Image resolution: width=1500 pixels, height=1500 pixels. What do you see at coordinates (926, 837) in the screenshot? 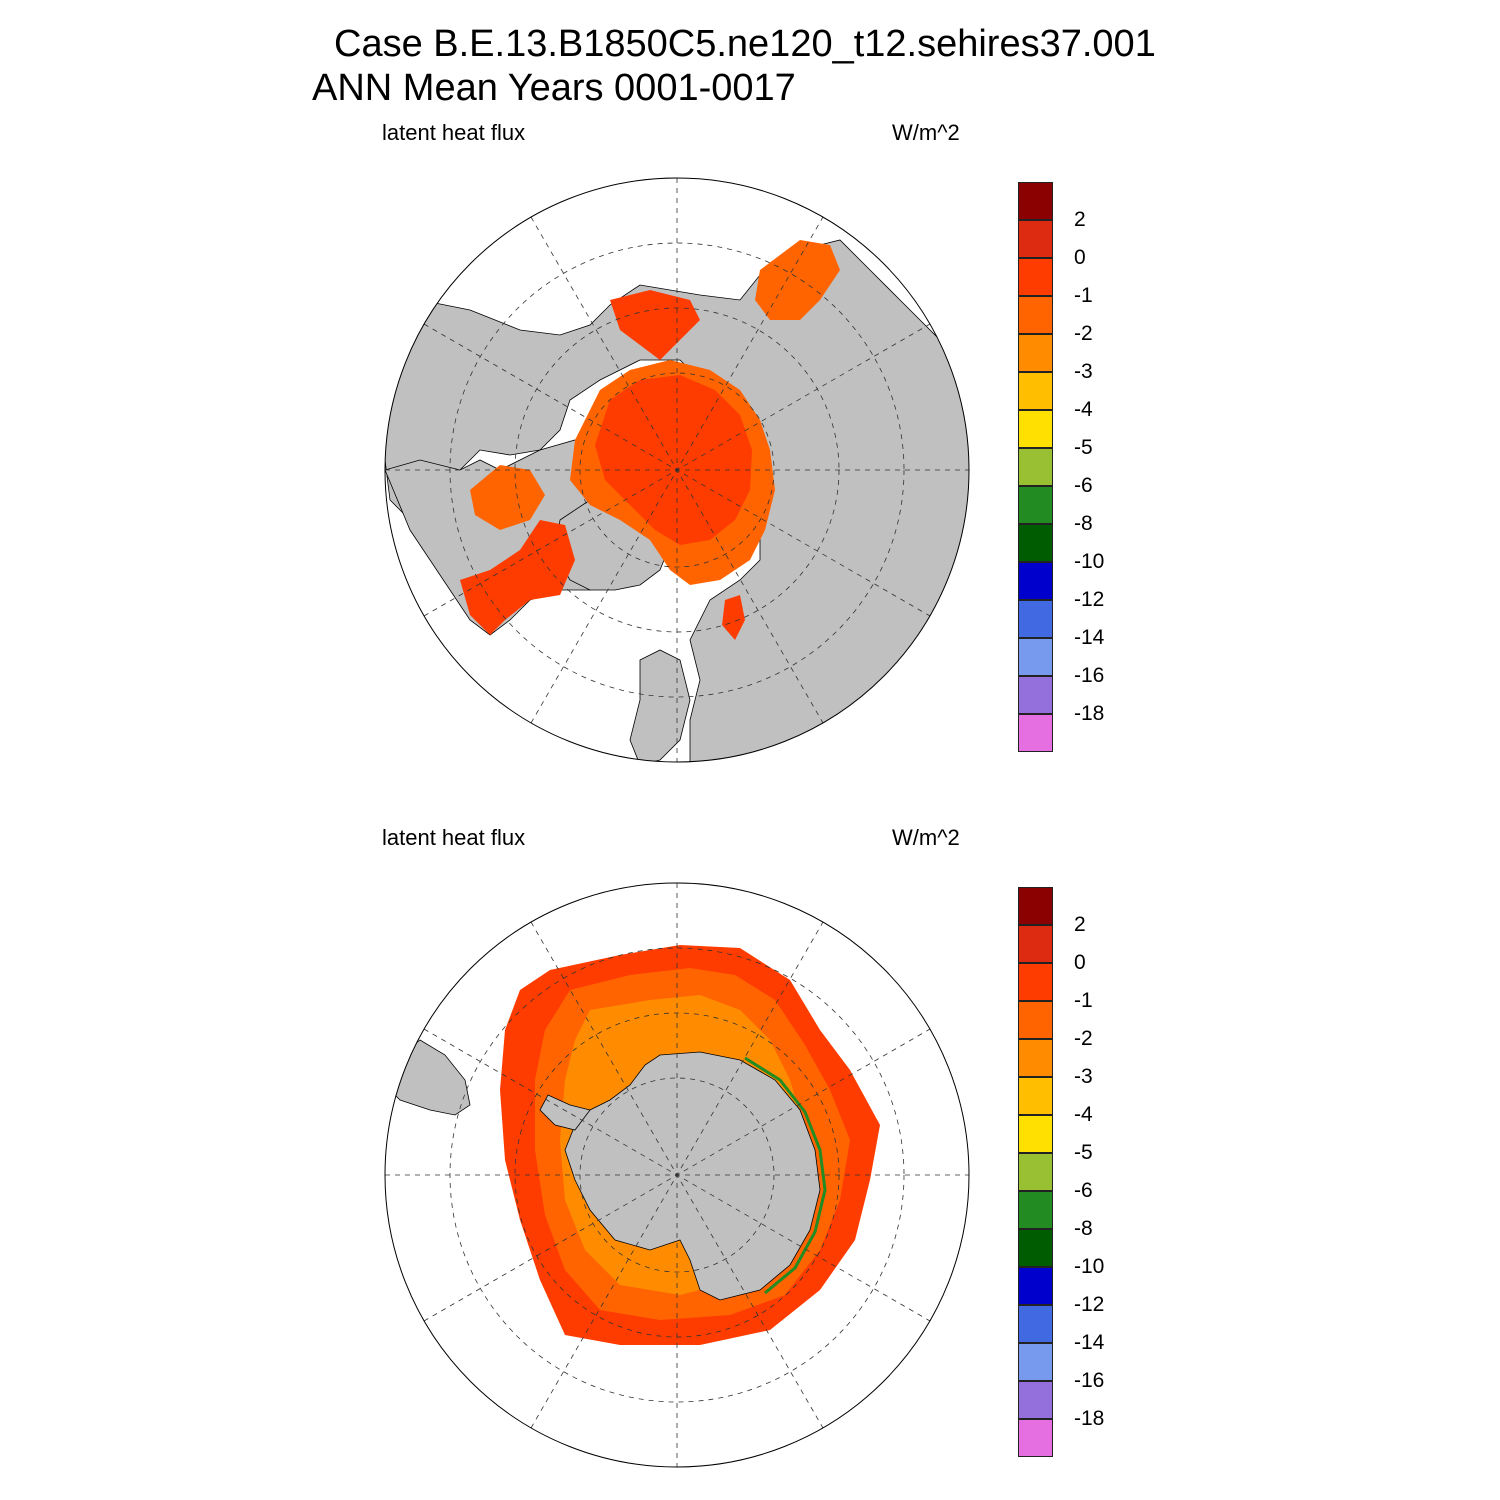
I see `south-panel-units-label: W/m^2` at bounding box center [926, 837].